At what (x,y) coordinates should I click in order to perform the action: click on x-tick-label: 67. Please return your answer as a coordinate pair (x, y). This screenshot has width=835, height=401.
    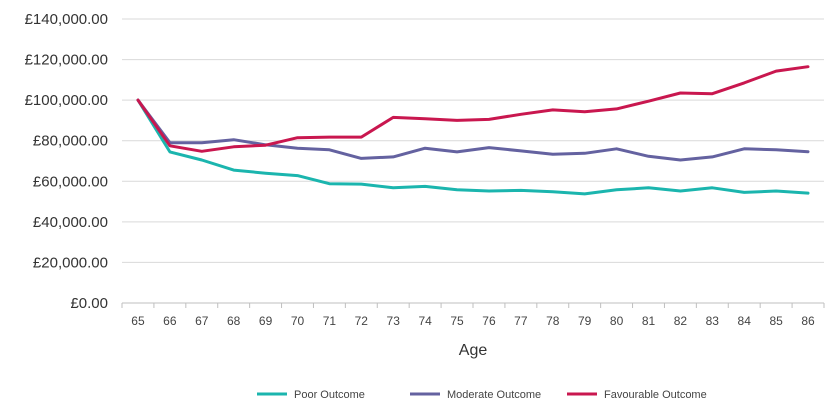
    Looking at the image, I should click on (202, 321).